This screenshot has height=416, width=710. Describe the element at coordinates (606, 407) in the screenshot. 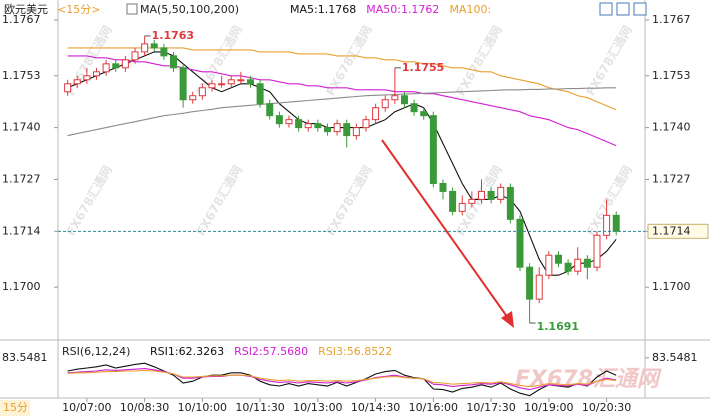

I see `x-tick-label: 10/20:30` at that location.